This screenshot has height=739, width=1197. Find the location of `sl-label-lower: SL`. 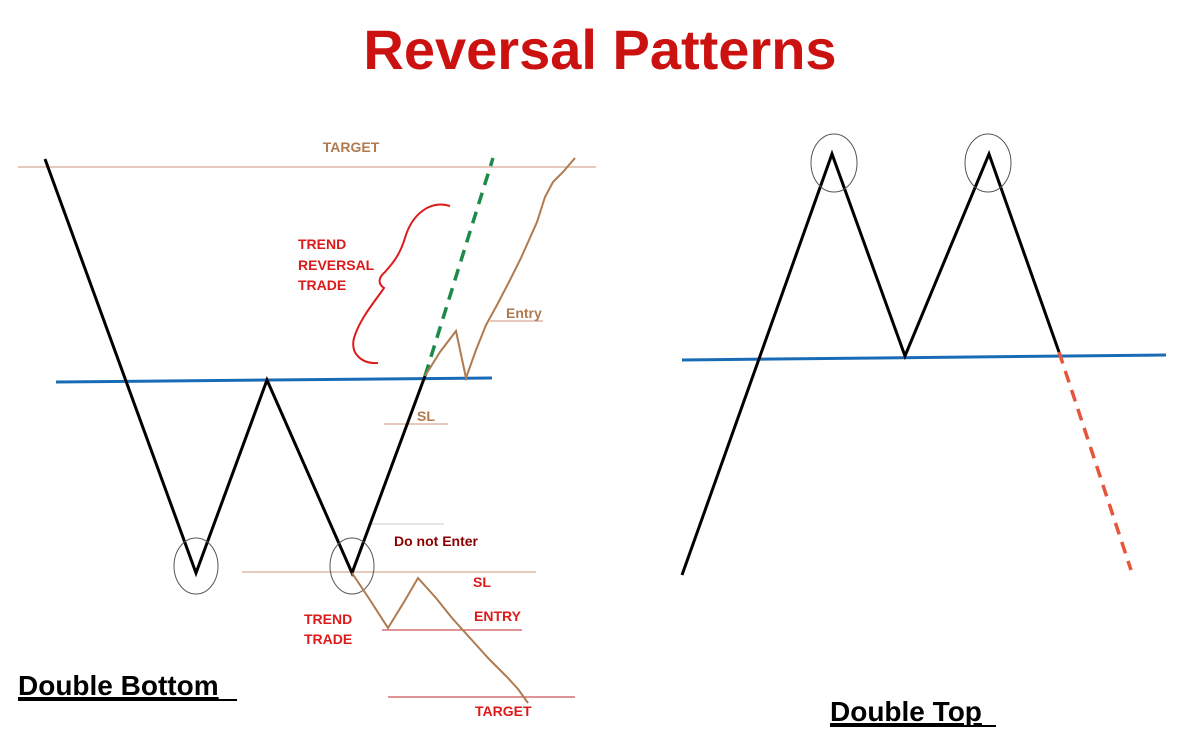

sl-label-lower: SL is located at coordinates (482, 582).